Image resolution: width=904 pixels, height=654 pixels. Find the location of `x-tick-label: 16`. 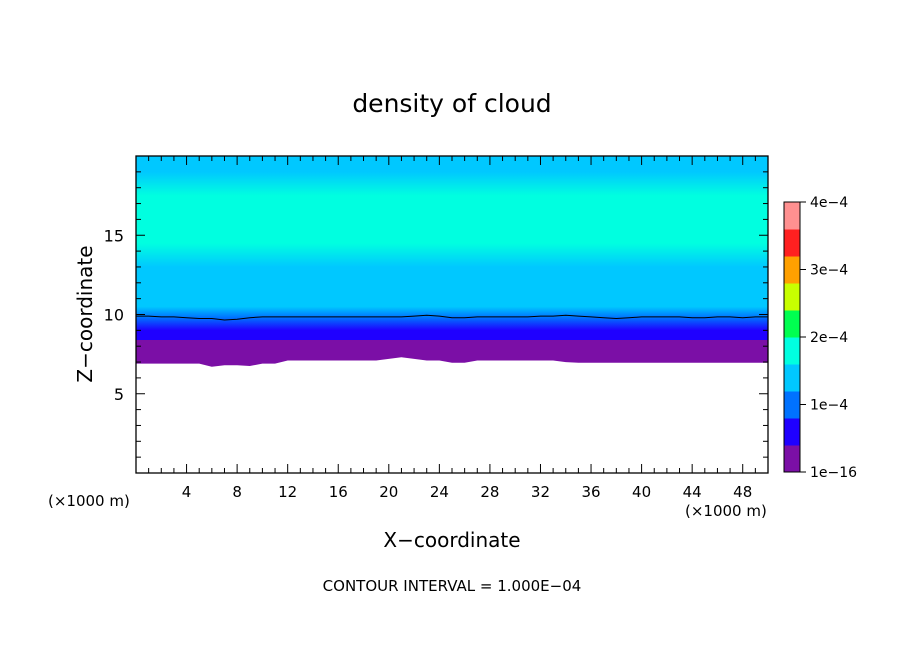

x-tick-label: 16 is located at coordinates (338, 492).